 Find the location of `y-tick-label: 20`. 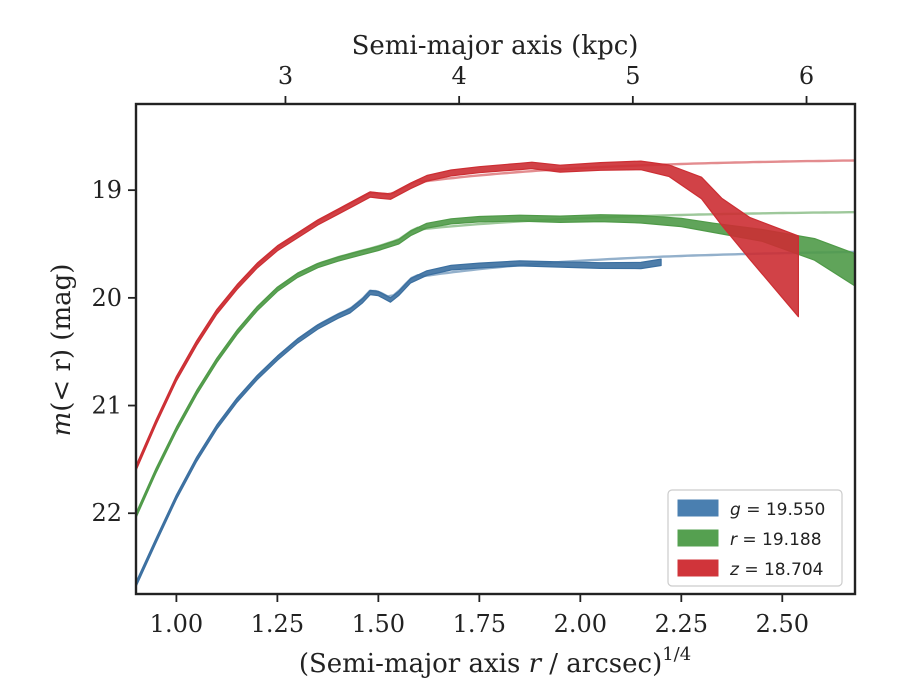

y-tick-label: 20 is located at coordinates (106, 298).